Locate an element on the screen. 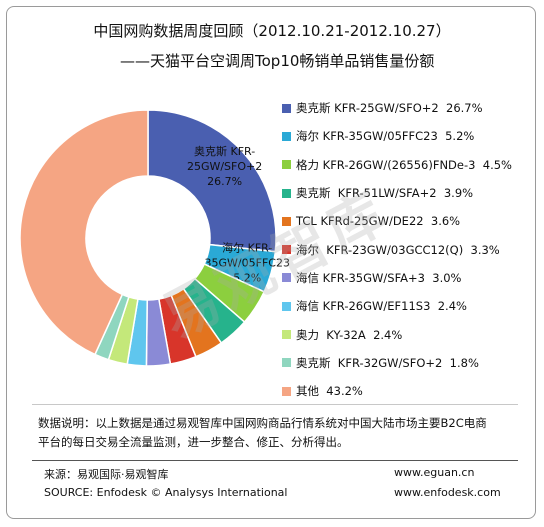 Image resolution: width=544 pixels, height=527 pixels. legend-item-3: 奥克斯 KFR-51LW/SFA+2 3.9% is located at coordinates (411, 193).